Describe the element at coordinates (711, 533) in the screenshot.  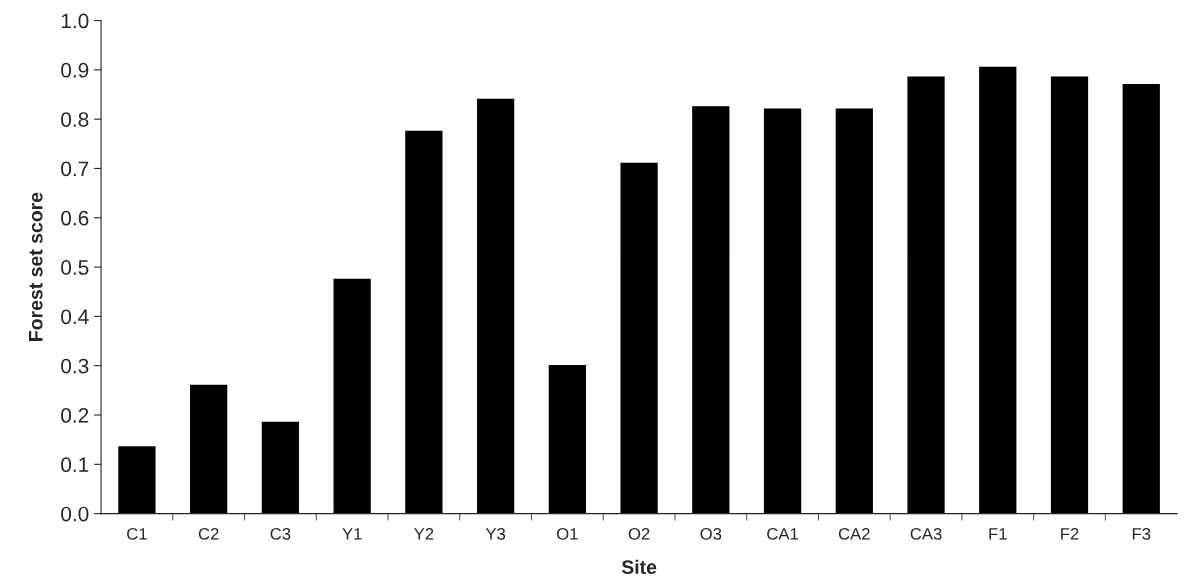
I see `x-tick-label: O3` at that location.